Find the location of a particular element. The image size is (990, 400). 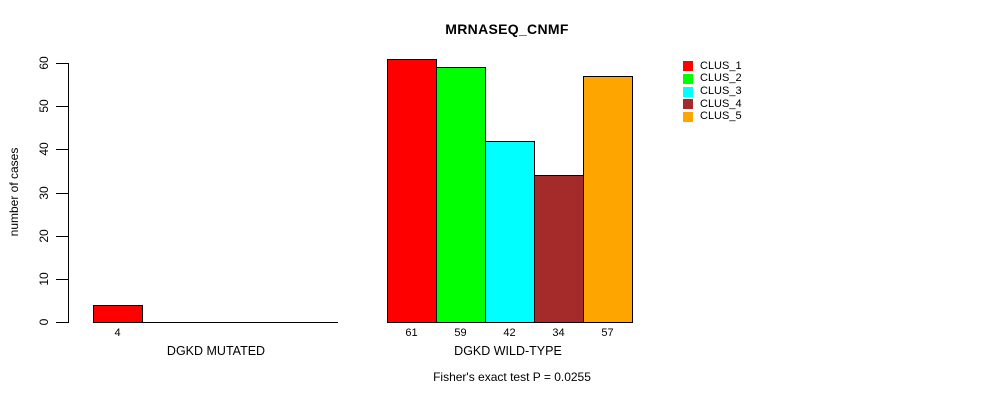

chart-title: MRNASEQ_CNMF is located at coordinates (507, 29).